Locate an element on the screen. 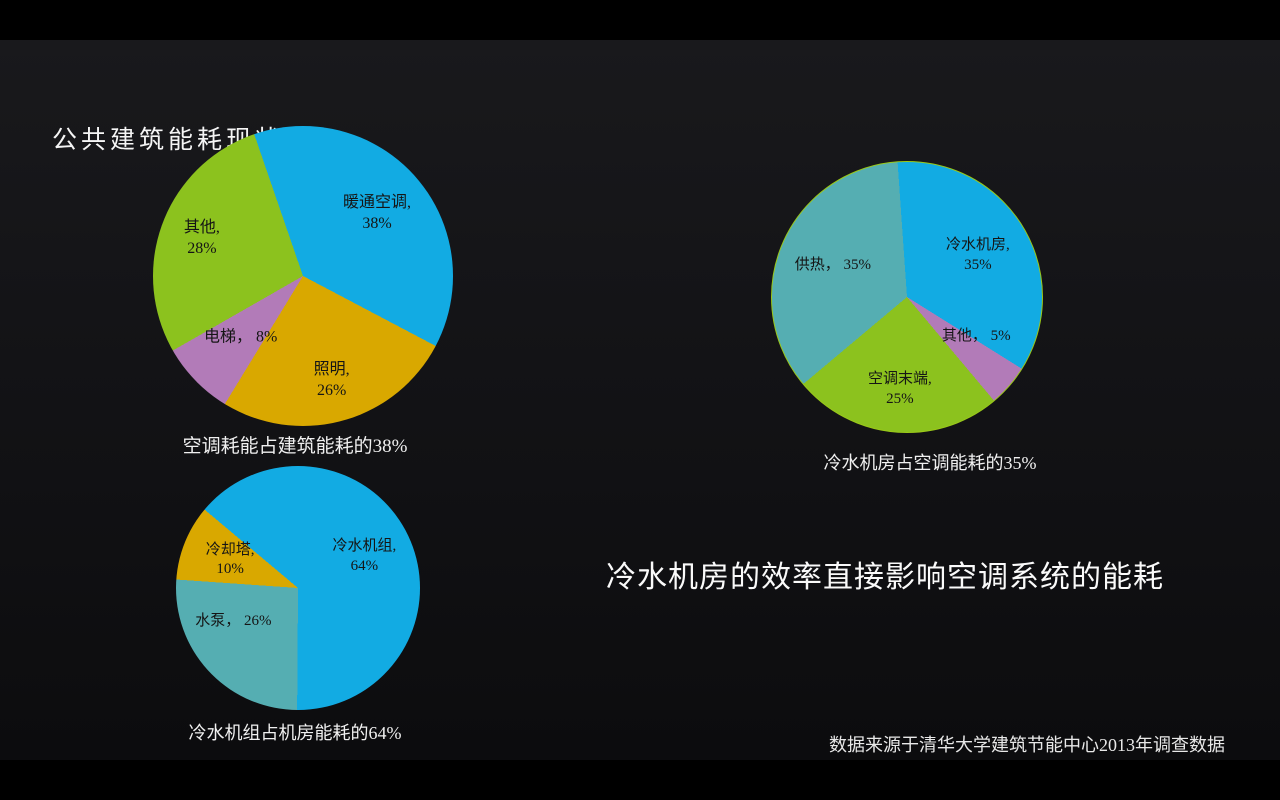 The height and width of the screenshot is (800, 1280). pie-slice-label: 水泵， 26% is located at coordinates (233, 621).